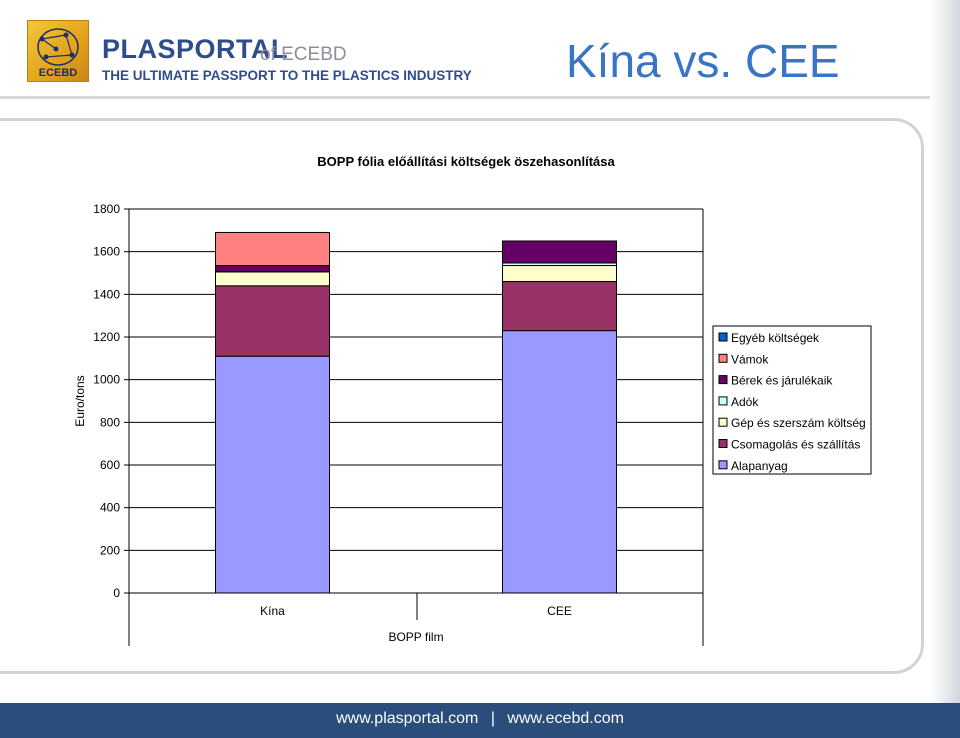 This screenshot has width=960, height=738. I want to click on legend-label: Gép és szerszám költség, so click(798, 423).